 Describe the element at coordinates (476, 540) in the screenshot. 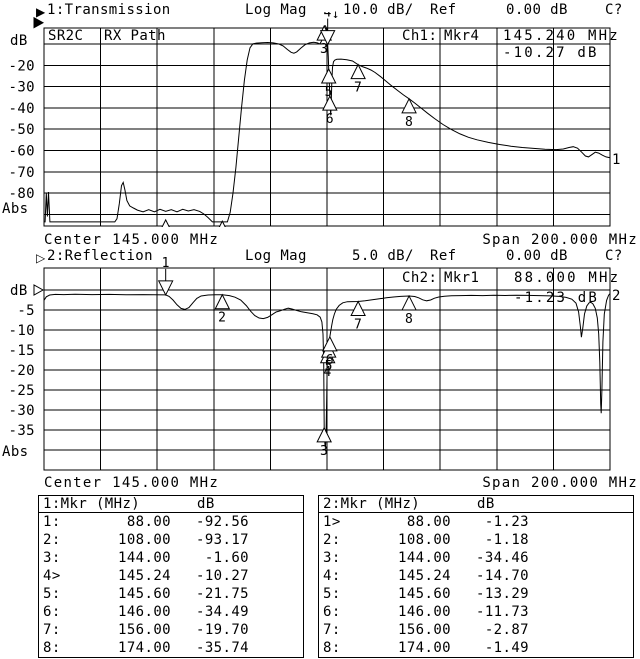

I see `marker-table-row: 2: 108.00 -1.18` at that location.